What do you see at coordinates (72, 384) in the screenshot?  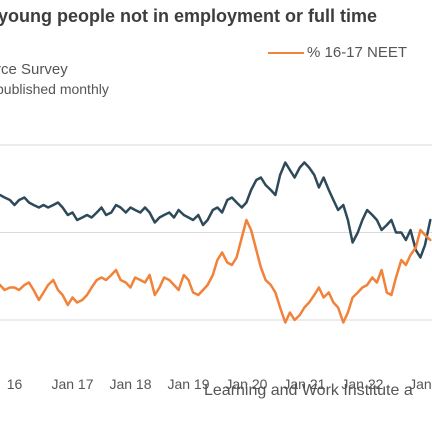 I see `x-tick-label: Jan 17` at bounding box center [72, 384].